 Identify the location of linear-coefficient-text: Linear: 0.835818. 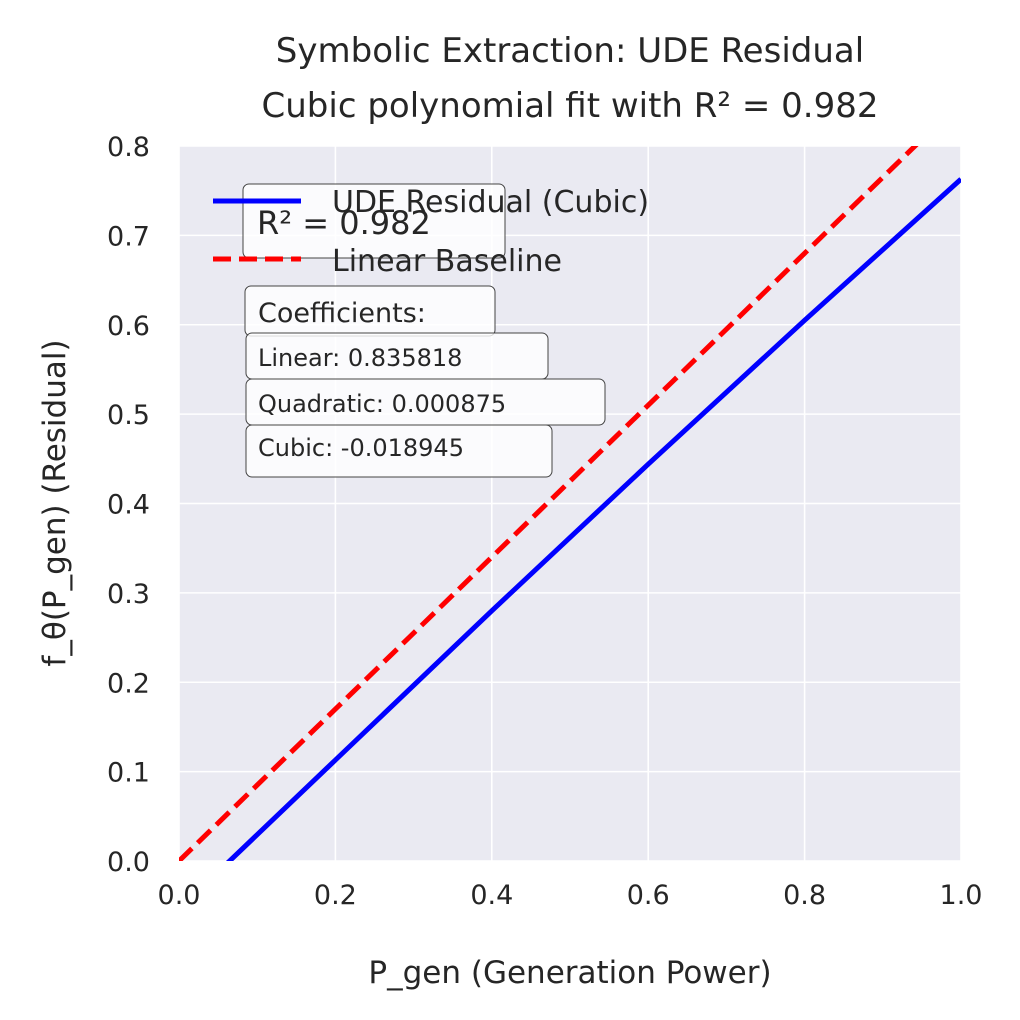
(360, 358).